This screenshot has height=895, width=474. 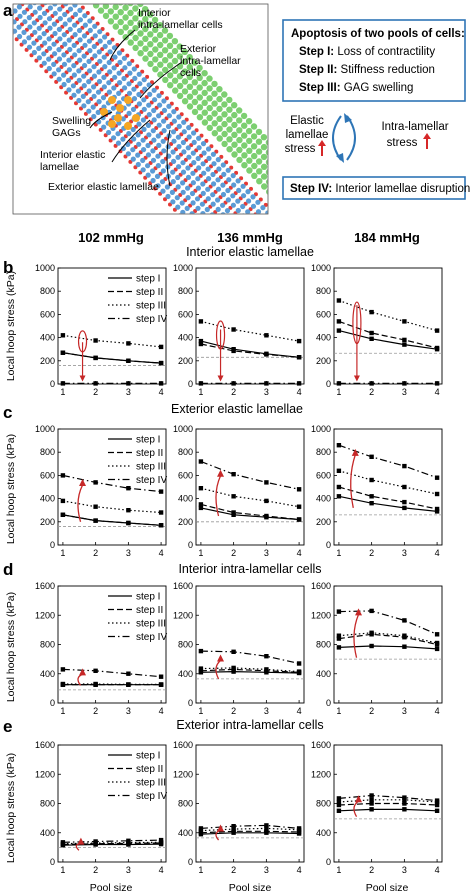 I want to click on outer-cell-layer, so click(x=180, y=99).